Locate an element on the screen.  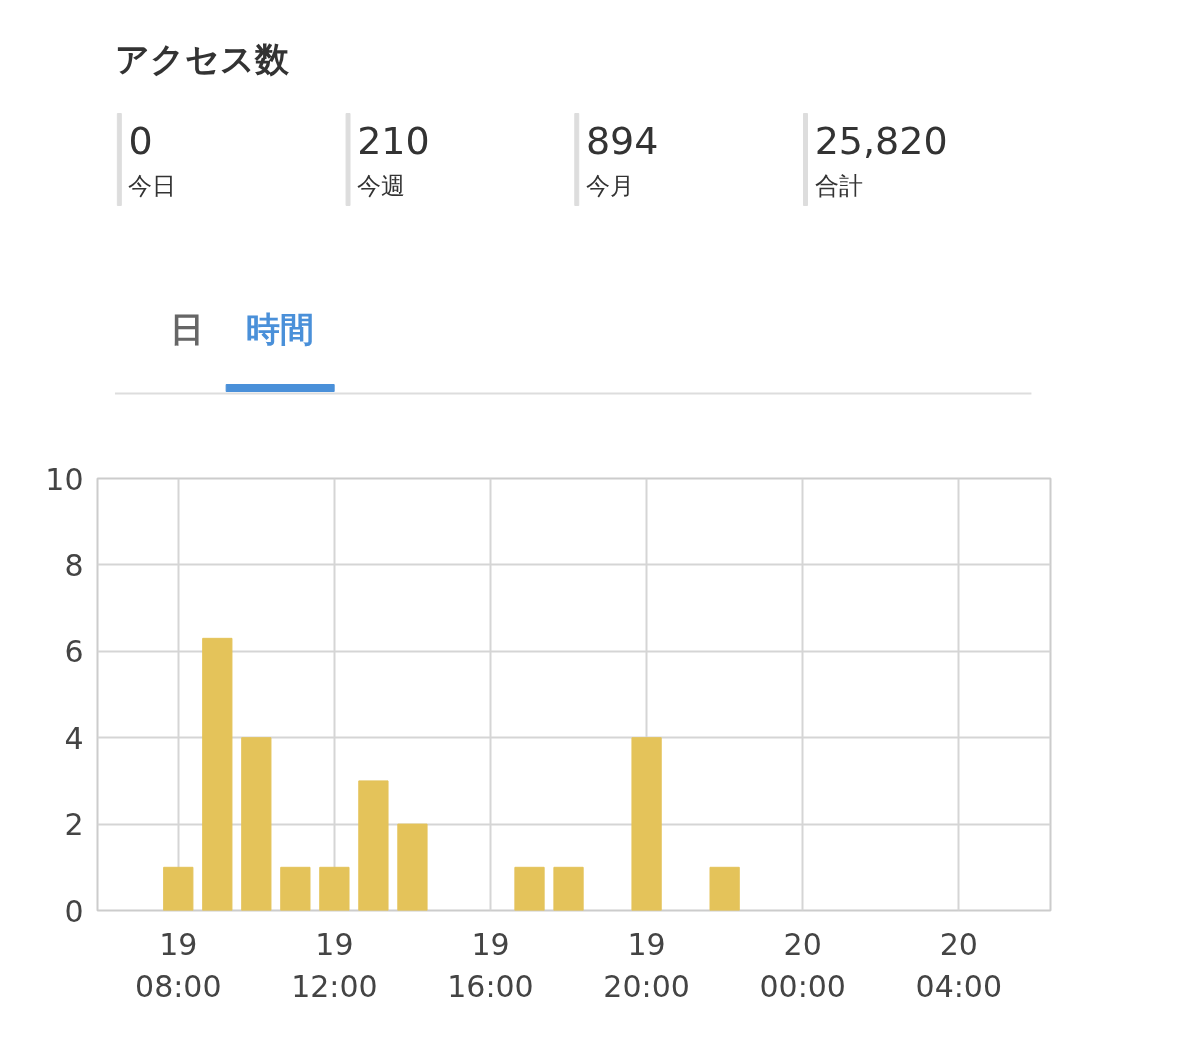
category-label: 今月 is located at coordinates (609, 185).